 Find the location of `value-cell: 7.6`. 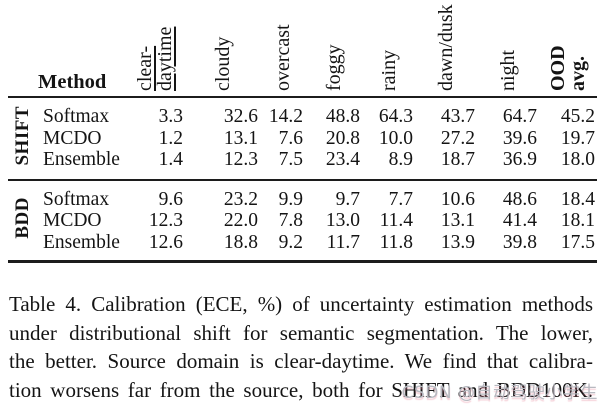

value-cell: 7.6 is located at coordinates (290, 138).